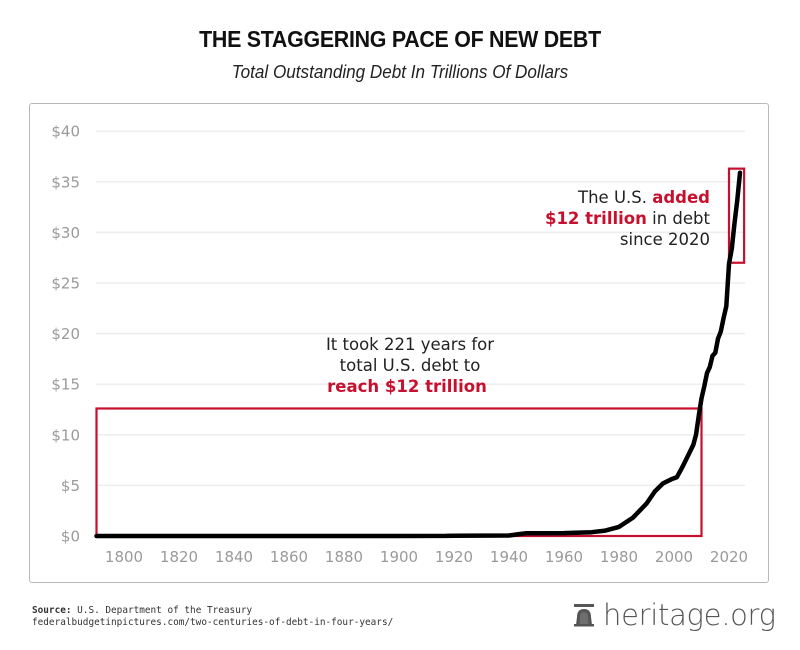 Image resolution: width=800 pixels, height=650 pixels. What do you see at coordinates (65, 182) in the screenshot?
I see `y-tick-label: $35` at bounding box center [65, 182].